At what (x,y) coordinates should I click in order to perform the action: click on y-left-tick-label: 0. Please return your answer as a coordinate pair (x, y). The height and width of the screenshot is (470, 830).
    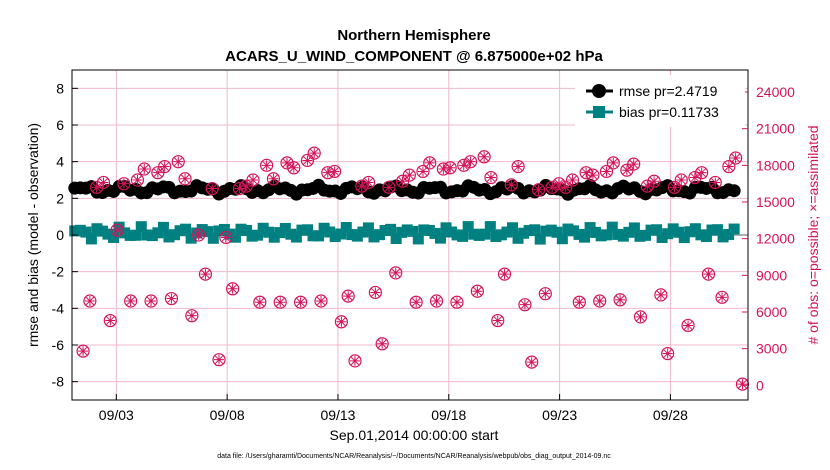
    Looking at the image, I should click on (60, 235).